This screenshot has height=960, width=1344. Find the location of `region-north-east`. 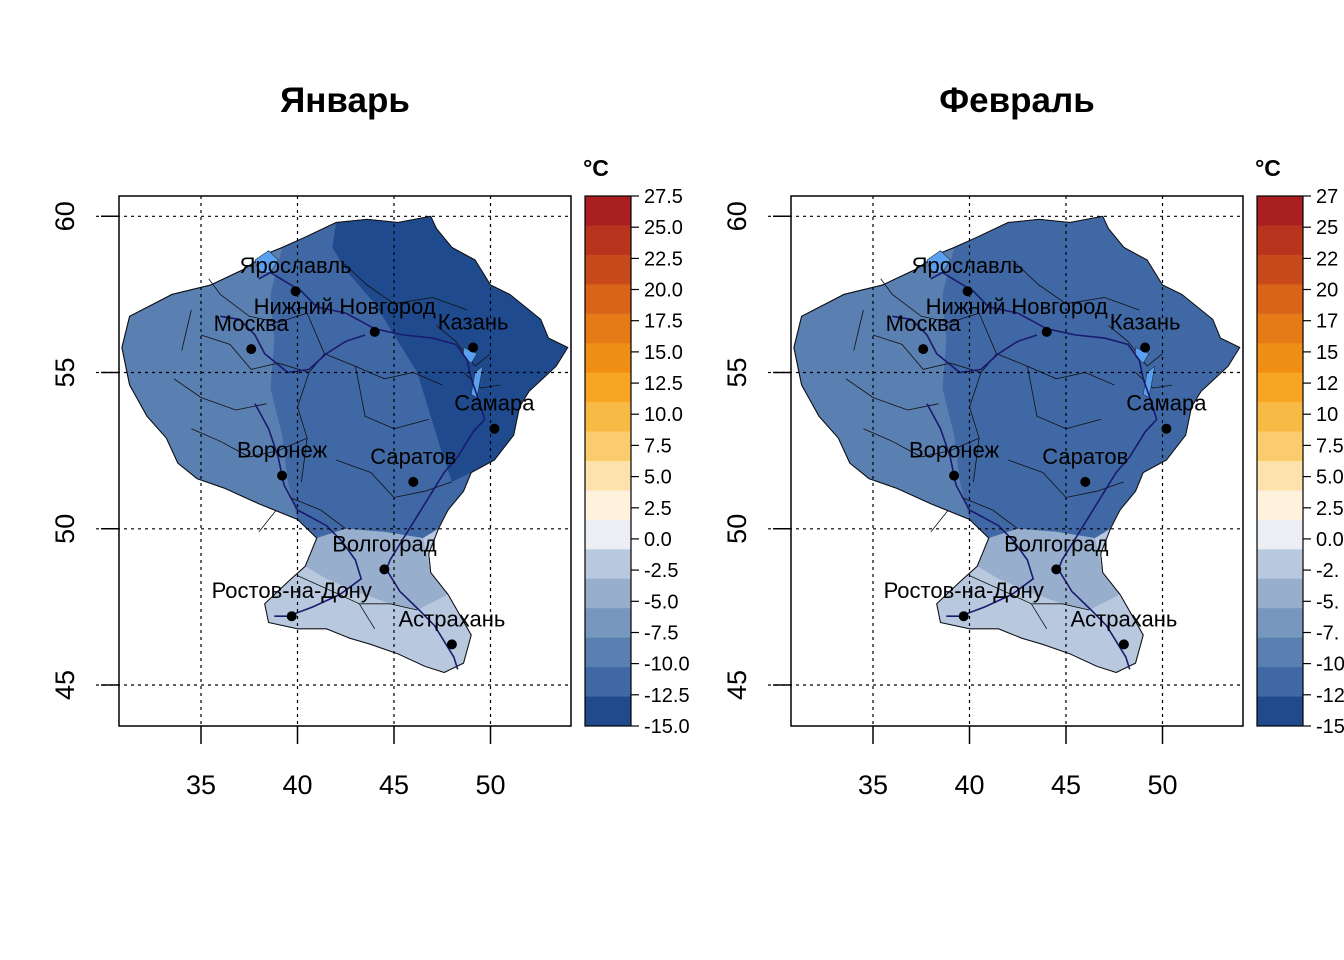

region-north-east is located at coordinates (450, 349).